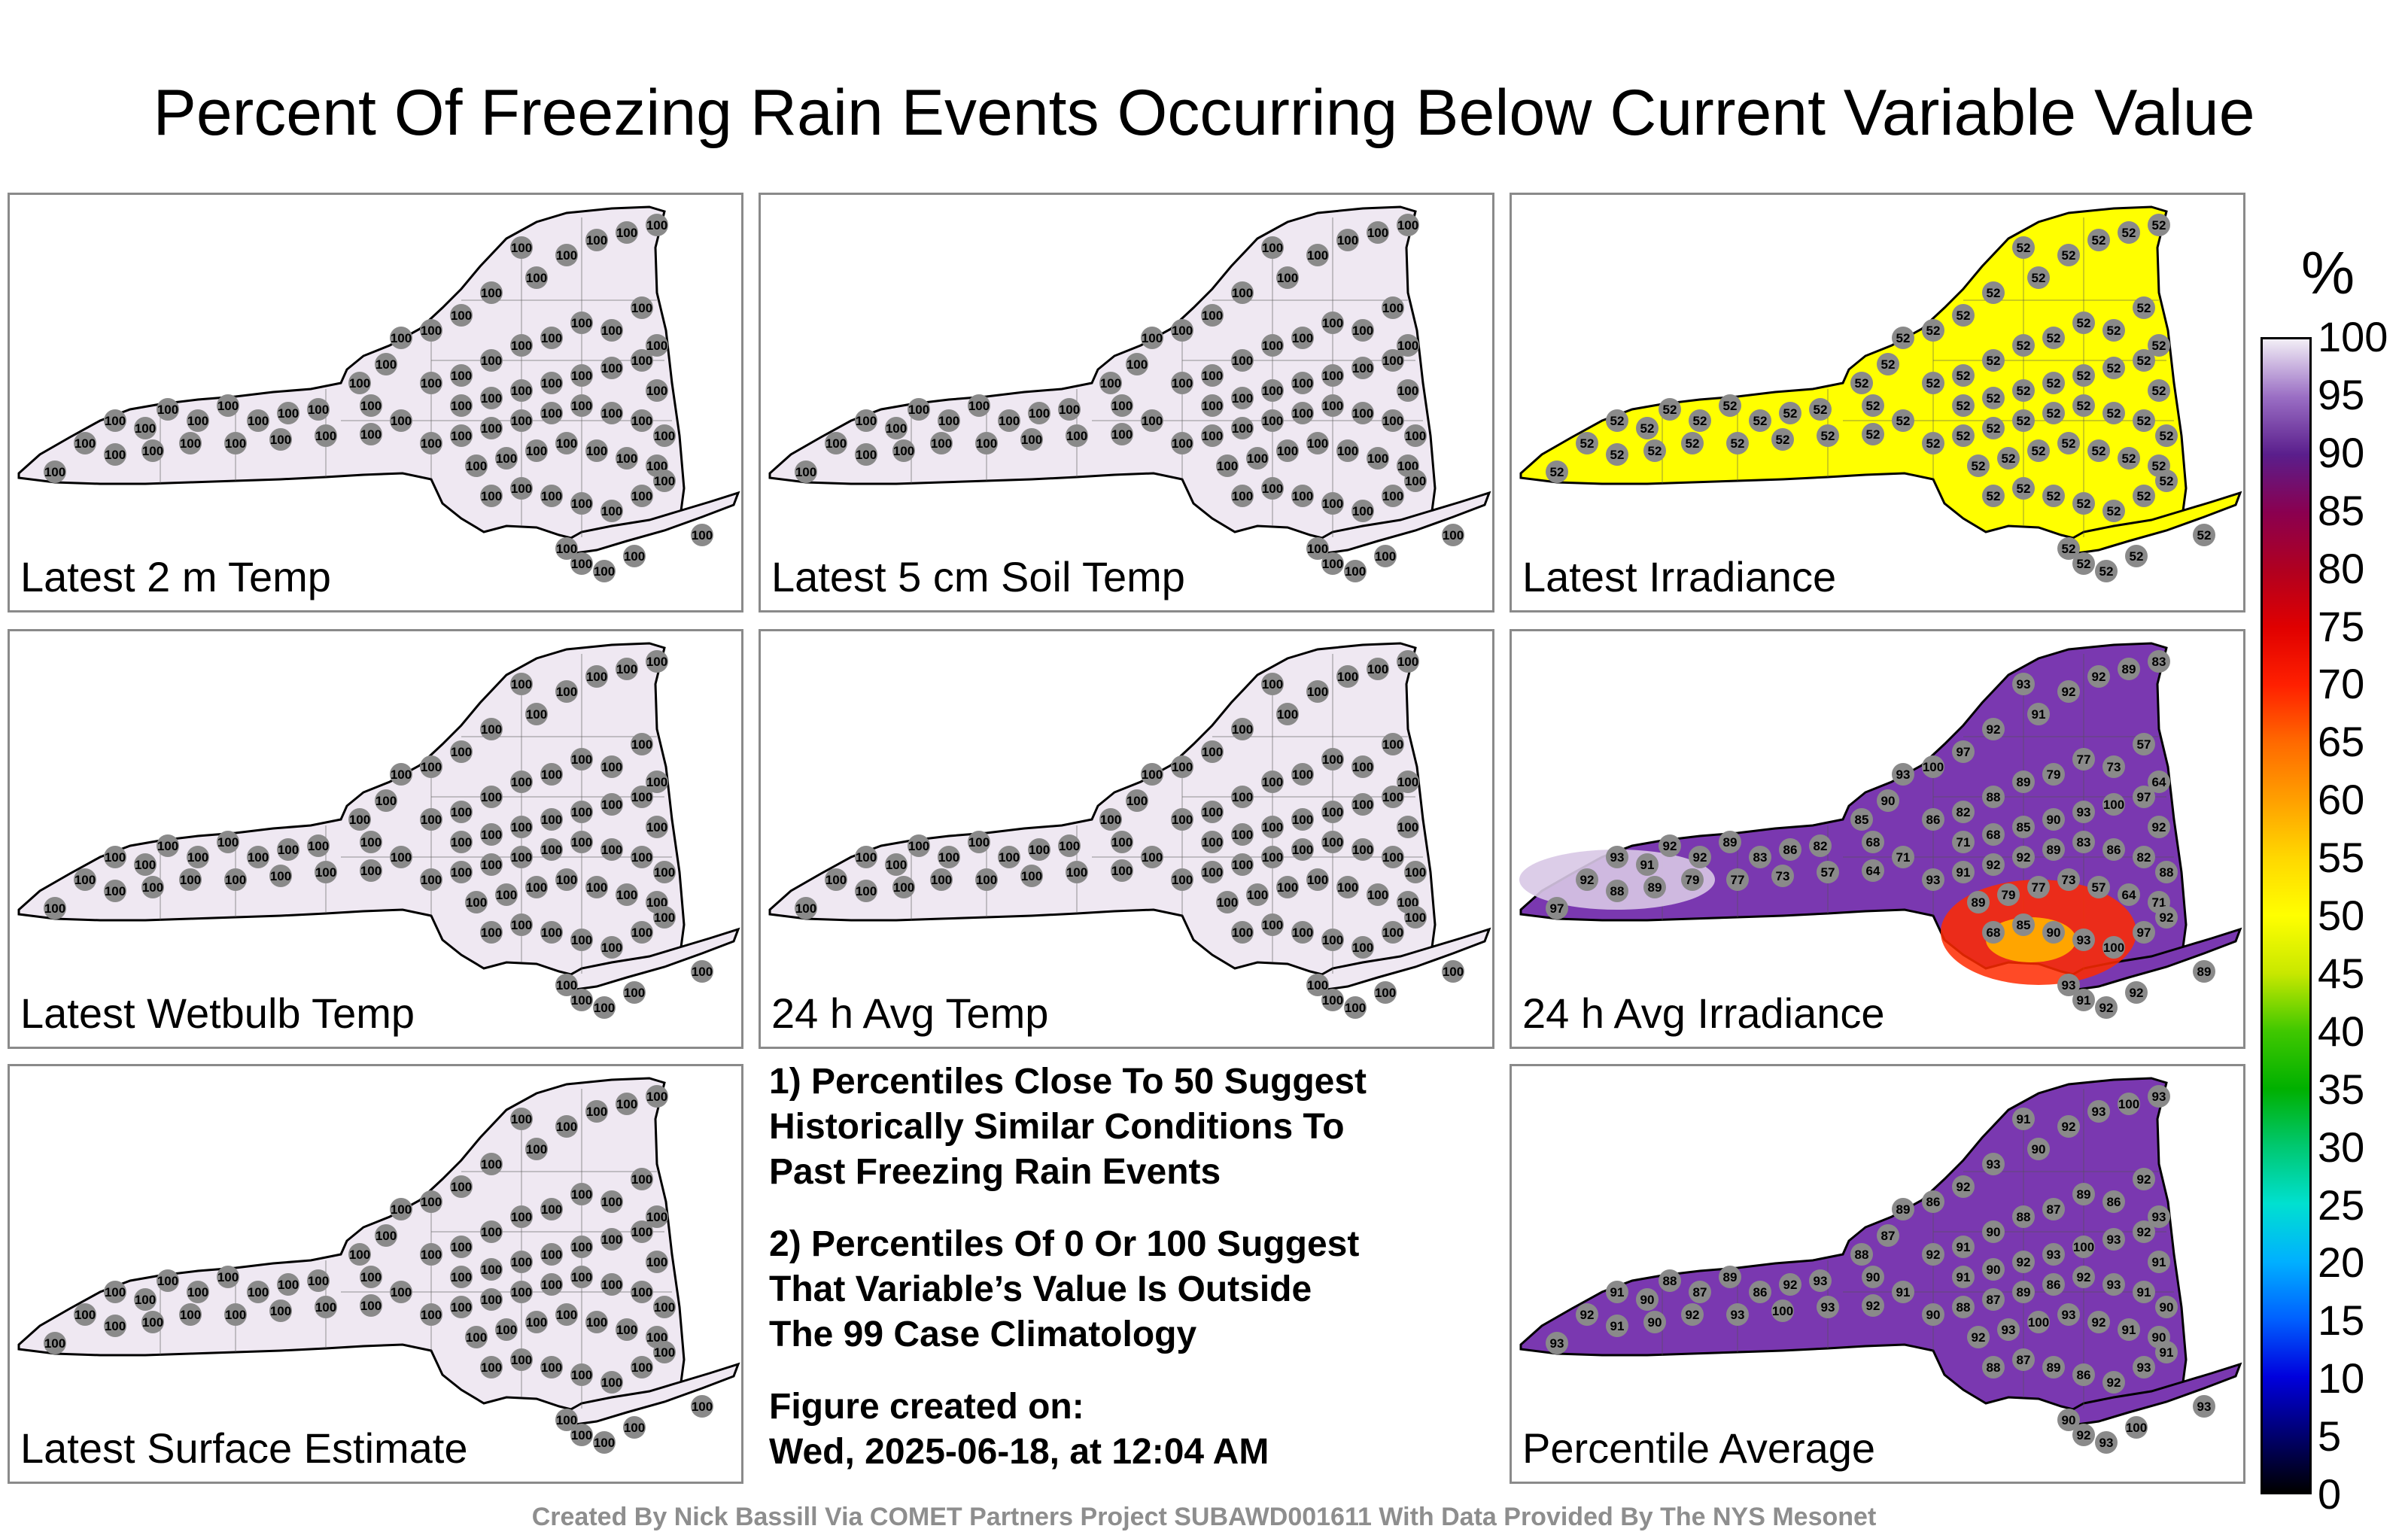 The width and height of the screenshot is (2408, 1535). I want to click on colorbar, so click(2286, 915).